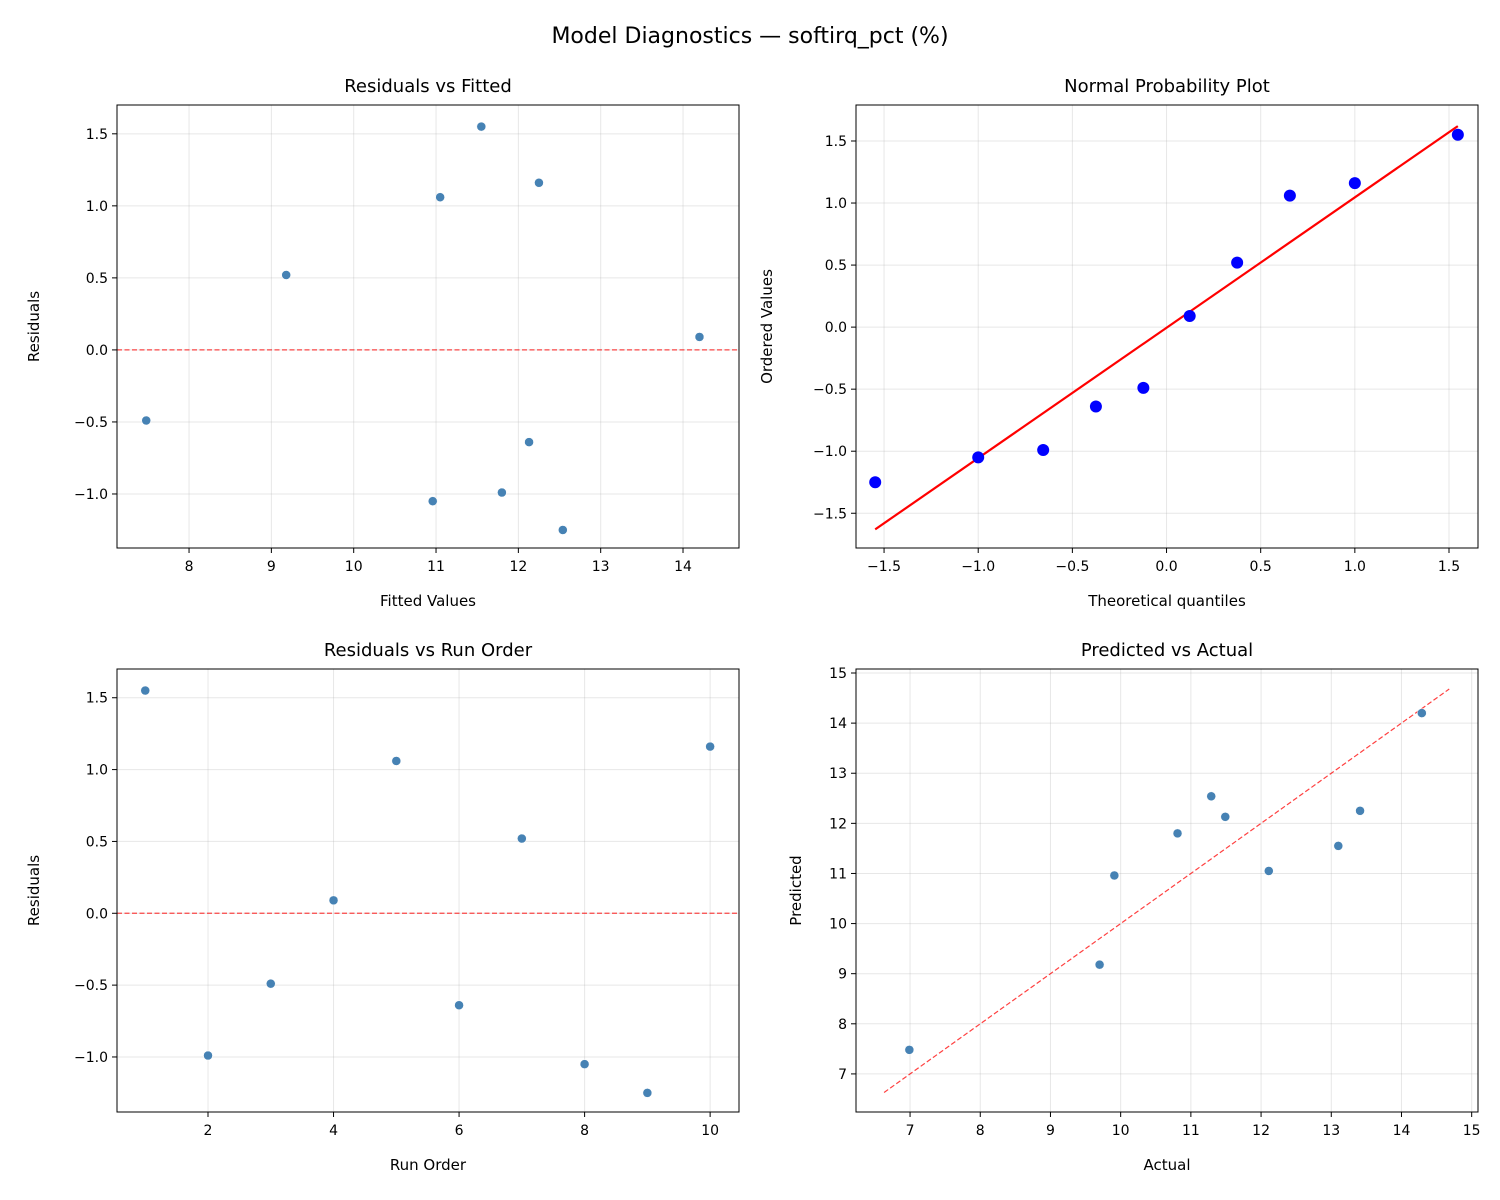 This screenshot has height=1200, width=1500. I want to click on y-axis-label: Predicted, so click(796, 890).